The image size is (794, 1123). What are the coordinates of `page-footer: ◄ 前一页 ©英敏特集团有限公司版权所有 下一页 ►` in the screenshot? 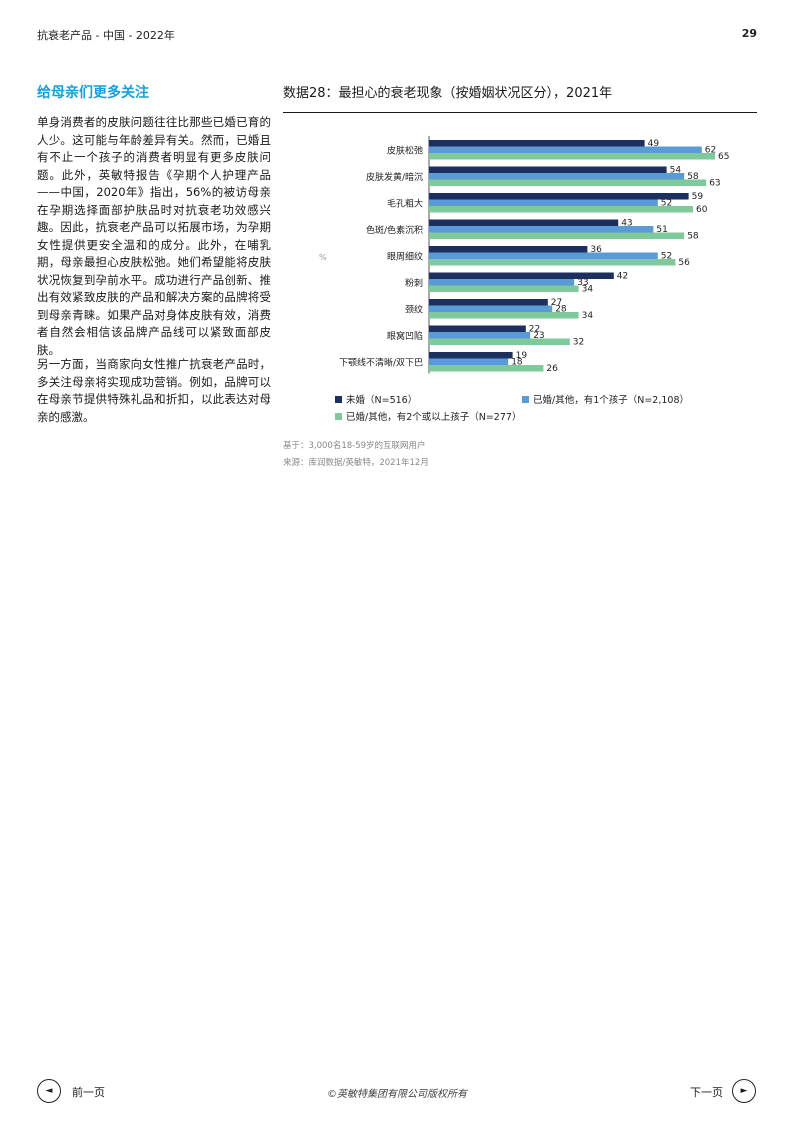 It's located at (397, 1092).